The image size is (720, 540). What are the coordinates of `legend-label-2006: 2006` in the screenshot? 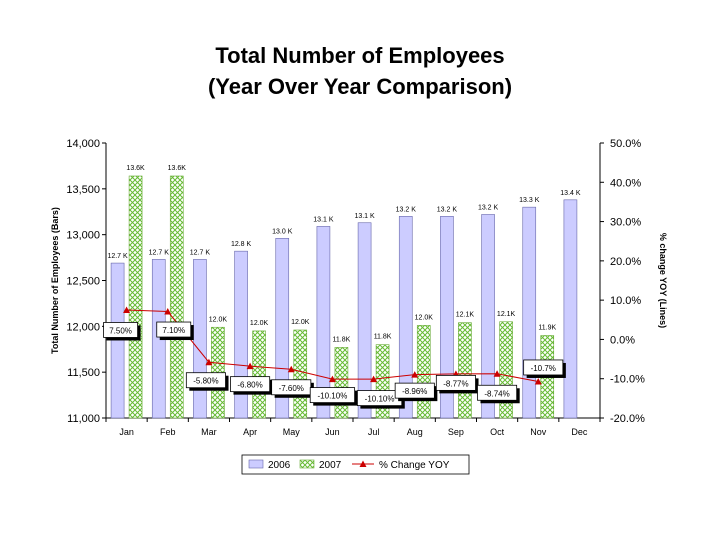 It's located at (279, 465).